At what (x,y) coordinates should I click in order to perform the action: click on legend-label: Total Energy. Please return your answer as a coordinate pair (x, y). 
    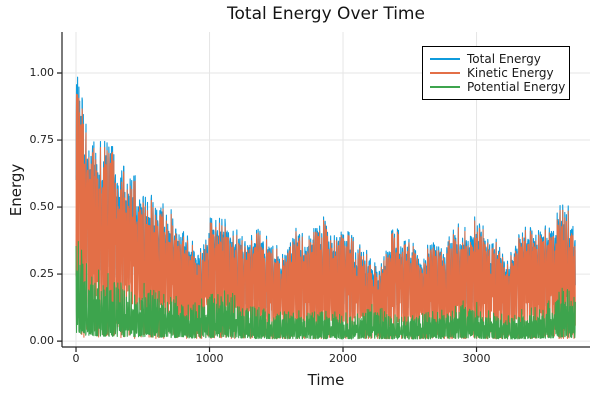
    Looking at the image, I should click on (504, 59).